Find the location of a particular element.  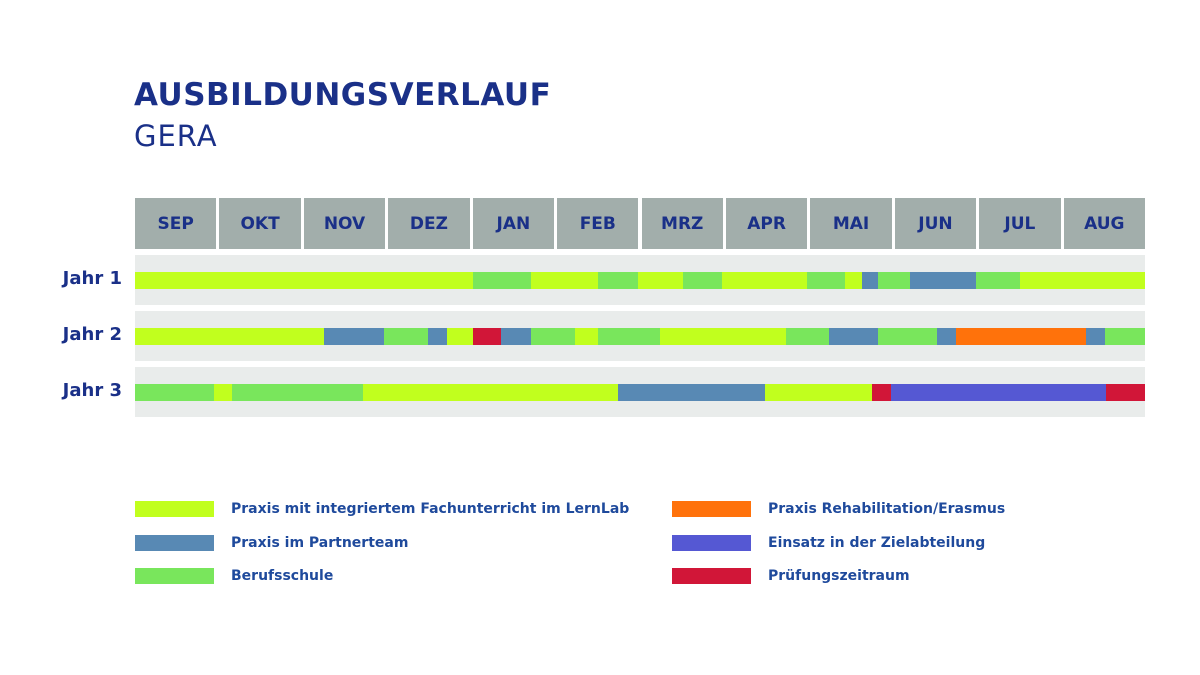

legend-item-reha: Praxis Rehabilitation/Erasmus is located at coordinates (838, 509).